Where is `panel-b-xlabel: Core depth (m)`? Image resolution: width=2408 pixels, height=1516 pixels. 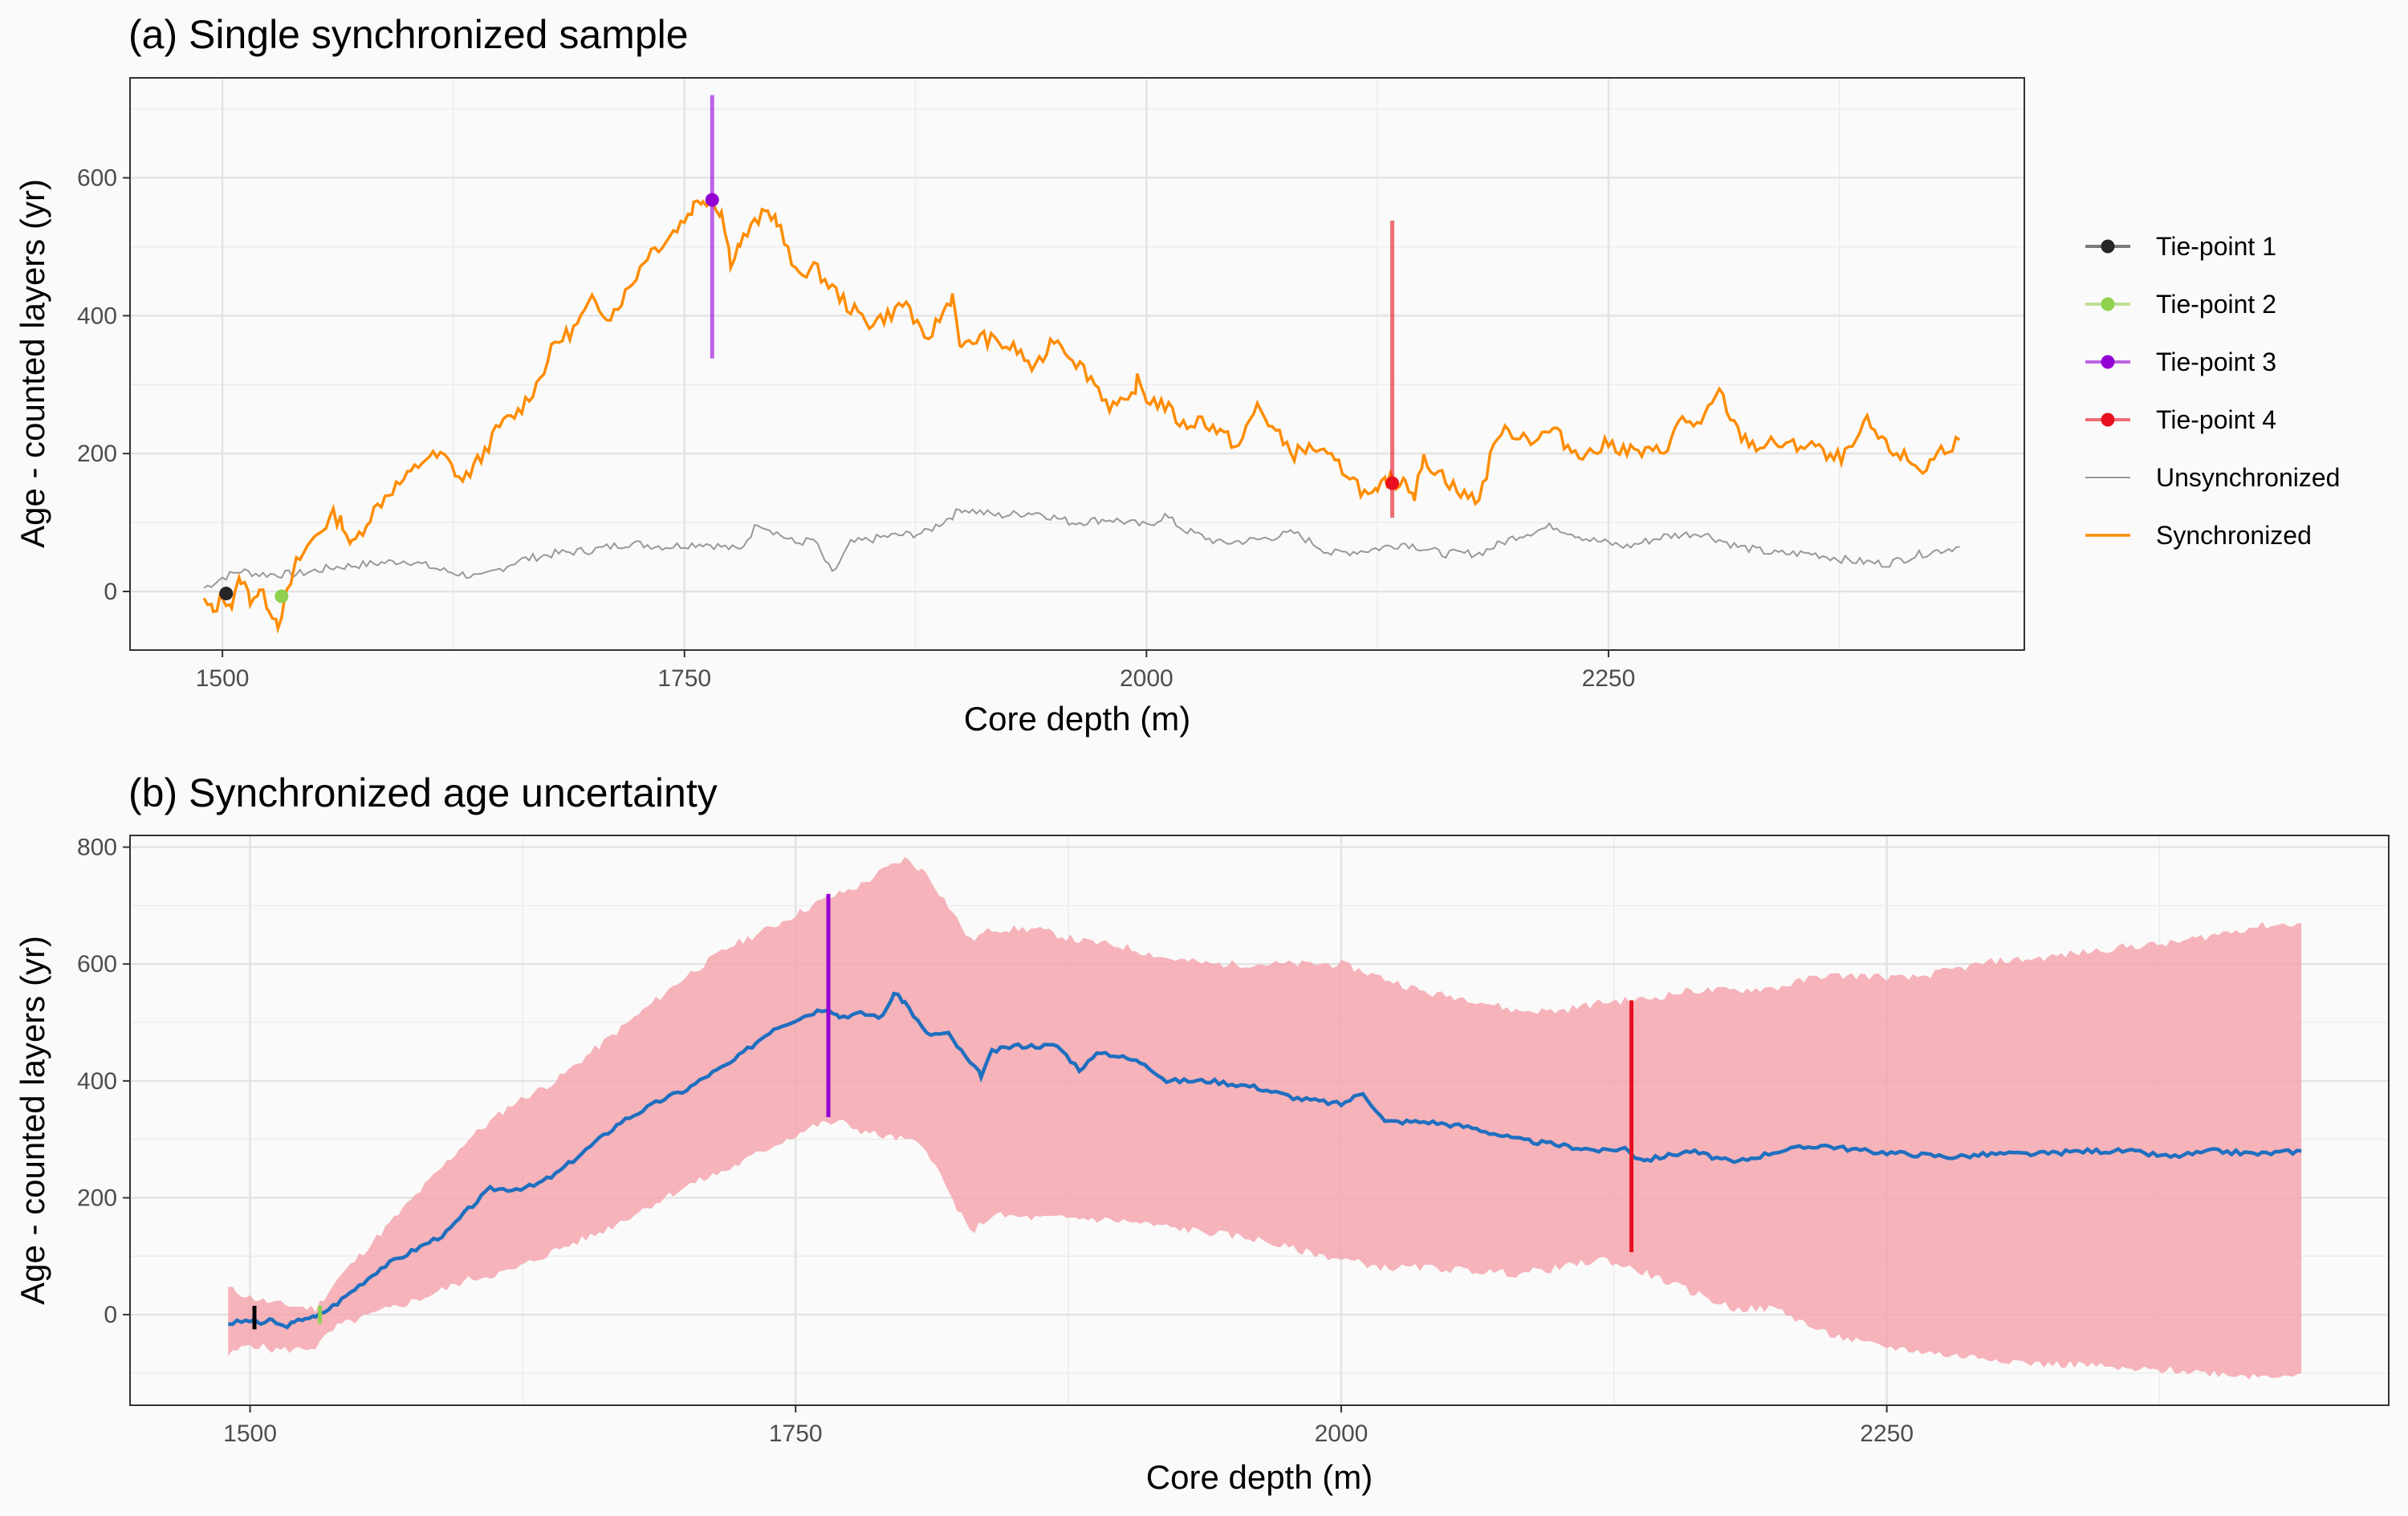
panel-b-xlabel: Core depth (m) is located at coordinates (1259, 1477).